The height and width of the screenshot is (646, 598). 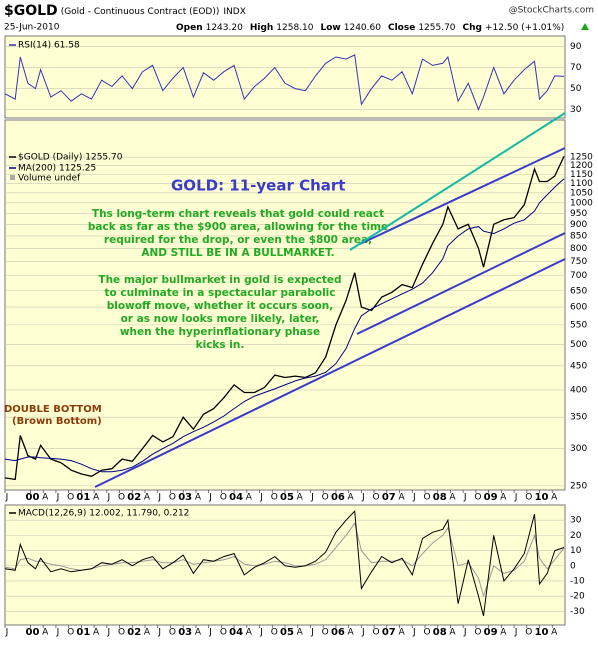 I want to click on y-tick-label: 600, so click(x=578, y=308).